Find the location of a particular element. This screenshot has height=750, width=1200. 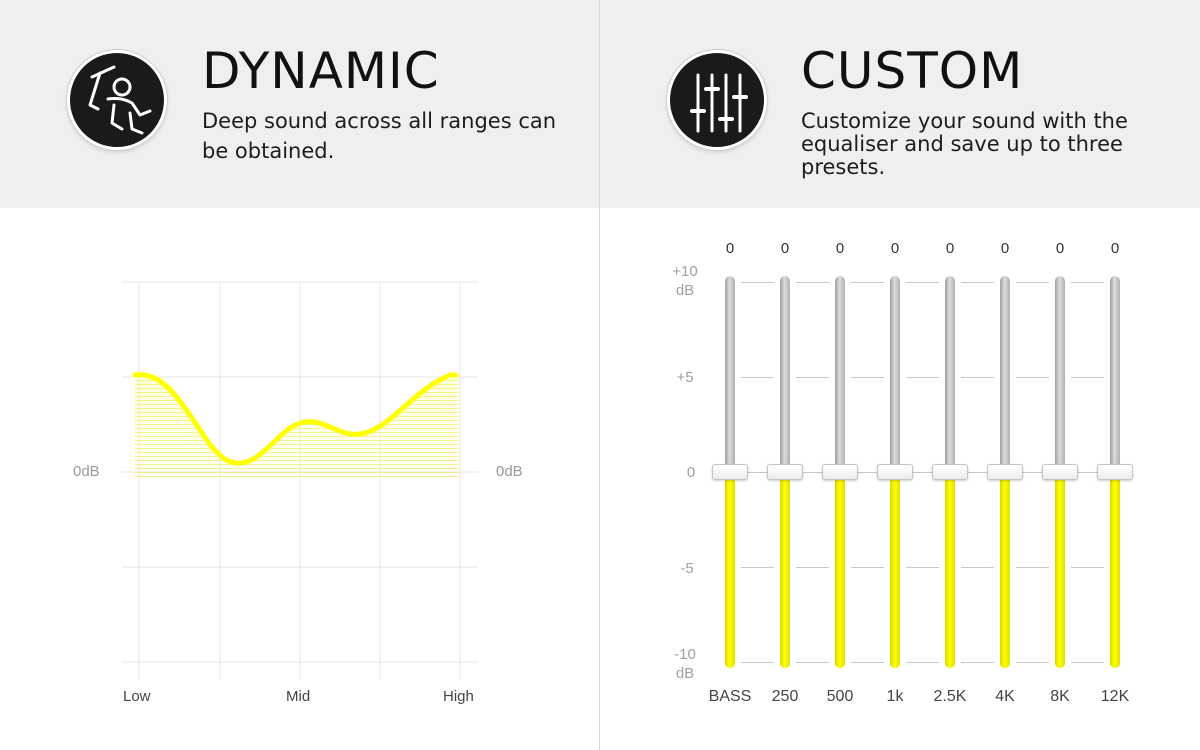

chart-right-0db-label: 0dB is located at coordinates (509, 471).